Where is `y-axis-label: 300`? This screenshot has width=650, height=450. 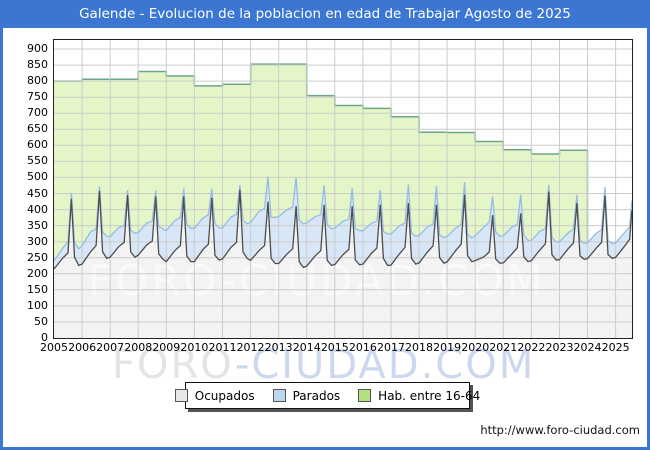 y-axis-label: 300 is located at coordinates (37, 241).